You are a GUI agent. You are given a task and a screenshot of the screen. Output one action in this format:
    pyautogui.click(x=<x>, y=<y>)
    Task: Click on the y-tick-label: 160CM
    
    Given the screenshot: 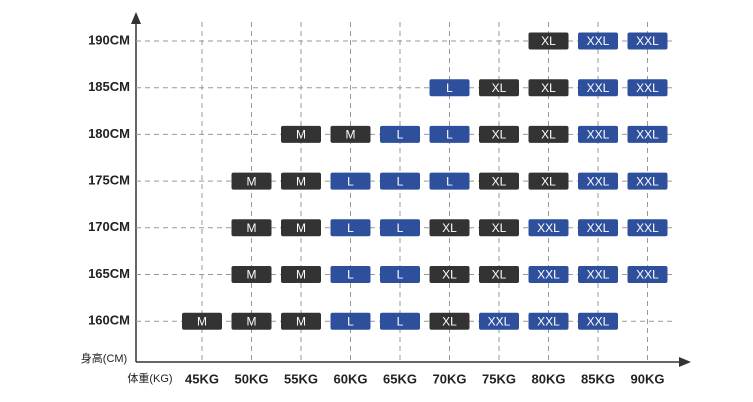 What is the action you would take?
    pyautogui.click(x=109, y=320)
    